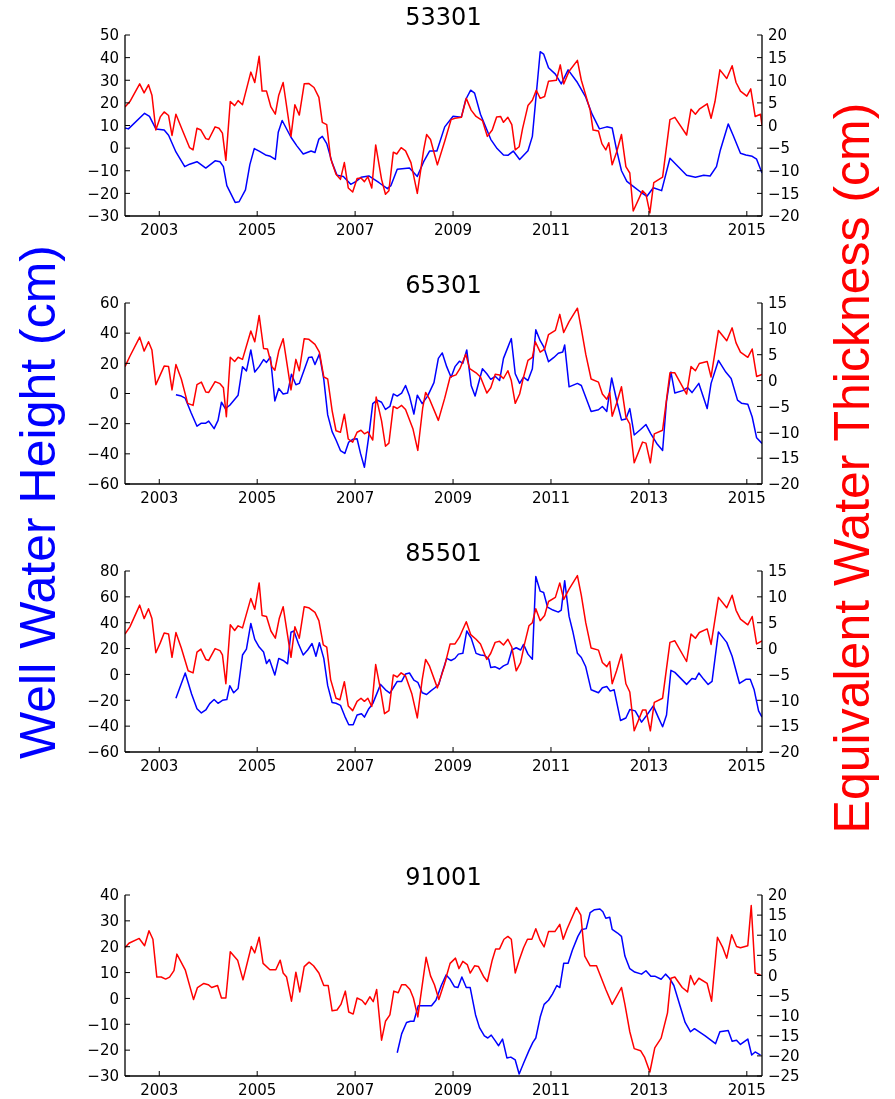 The width and height of the screenshot is (895, 1099). What do you see at coordinates (852, 468) in the screenshot?
I see `y2-axis-title: Equivalent Water Thickness (cm)` at bounding box center [852, 468].